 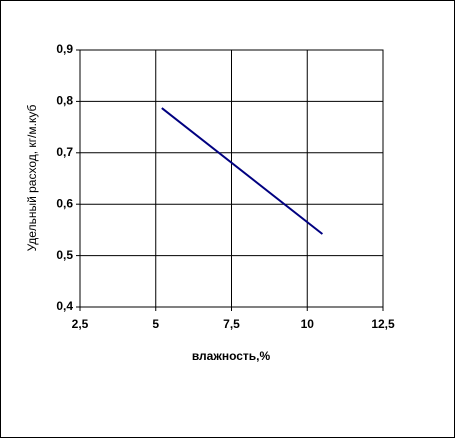 What do you see at coordinates (231, 356) in the screenshot?
I see `x-axis-label: влажность,%` at bounding box center [231, 356].